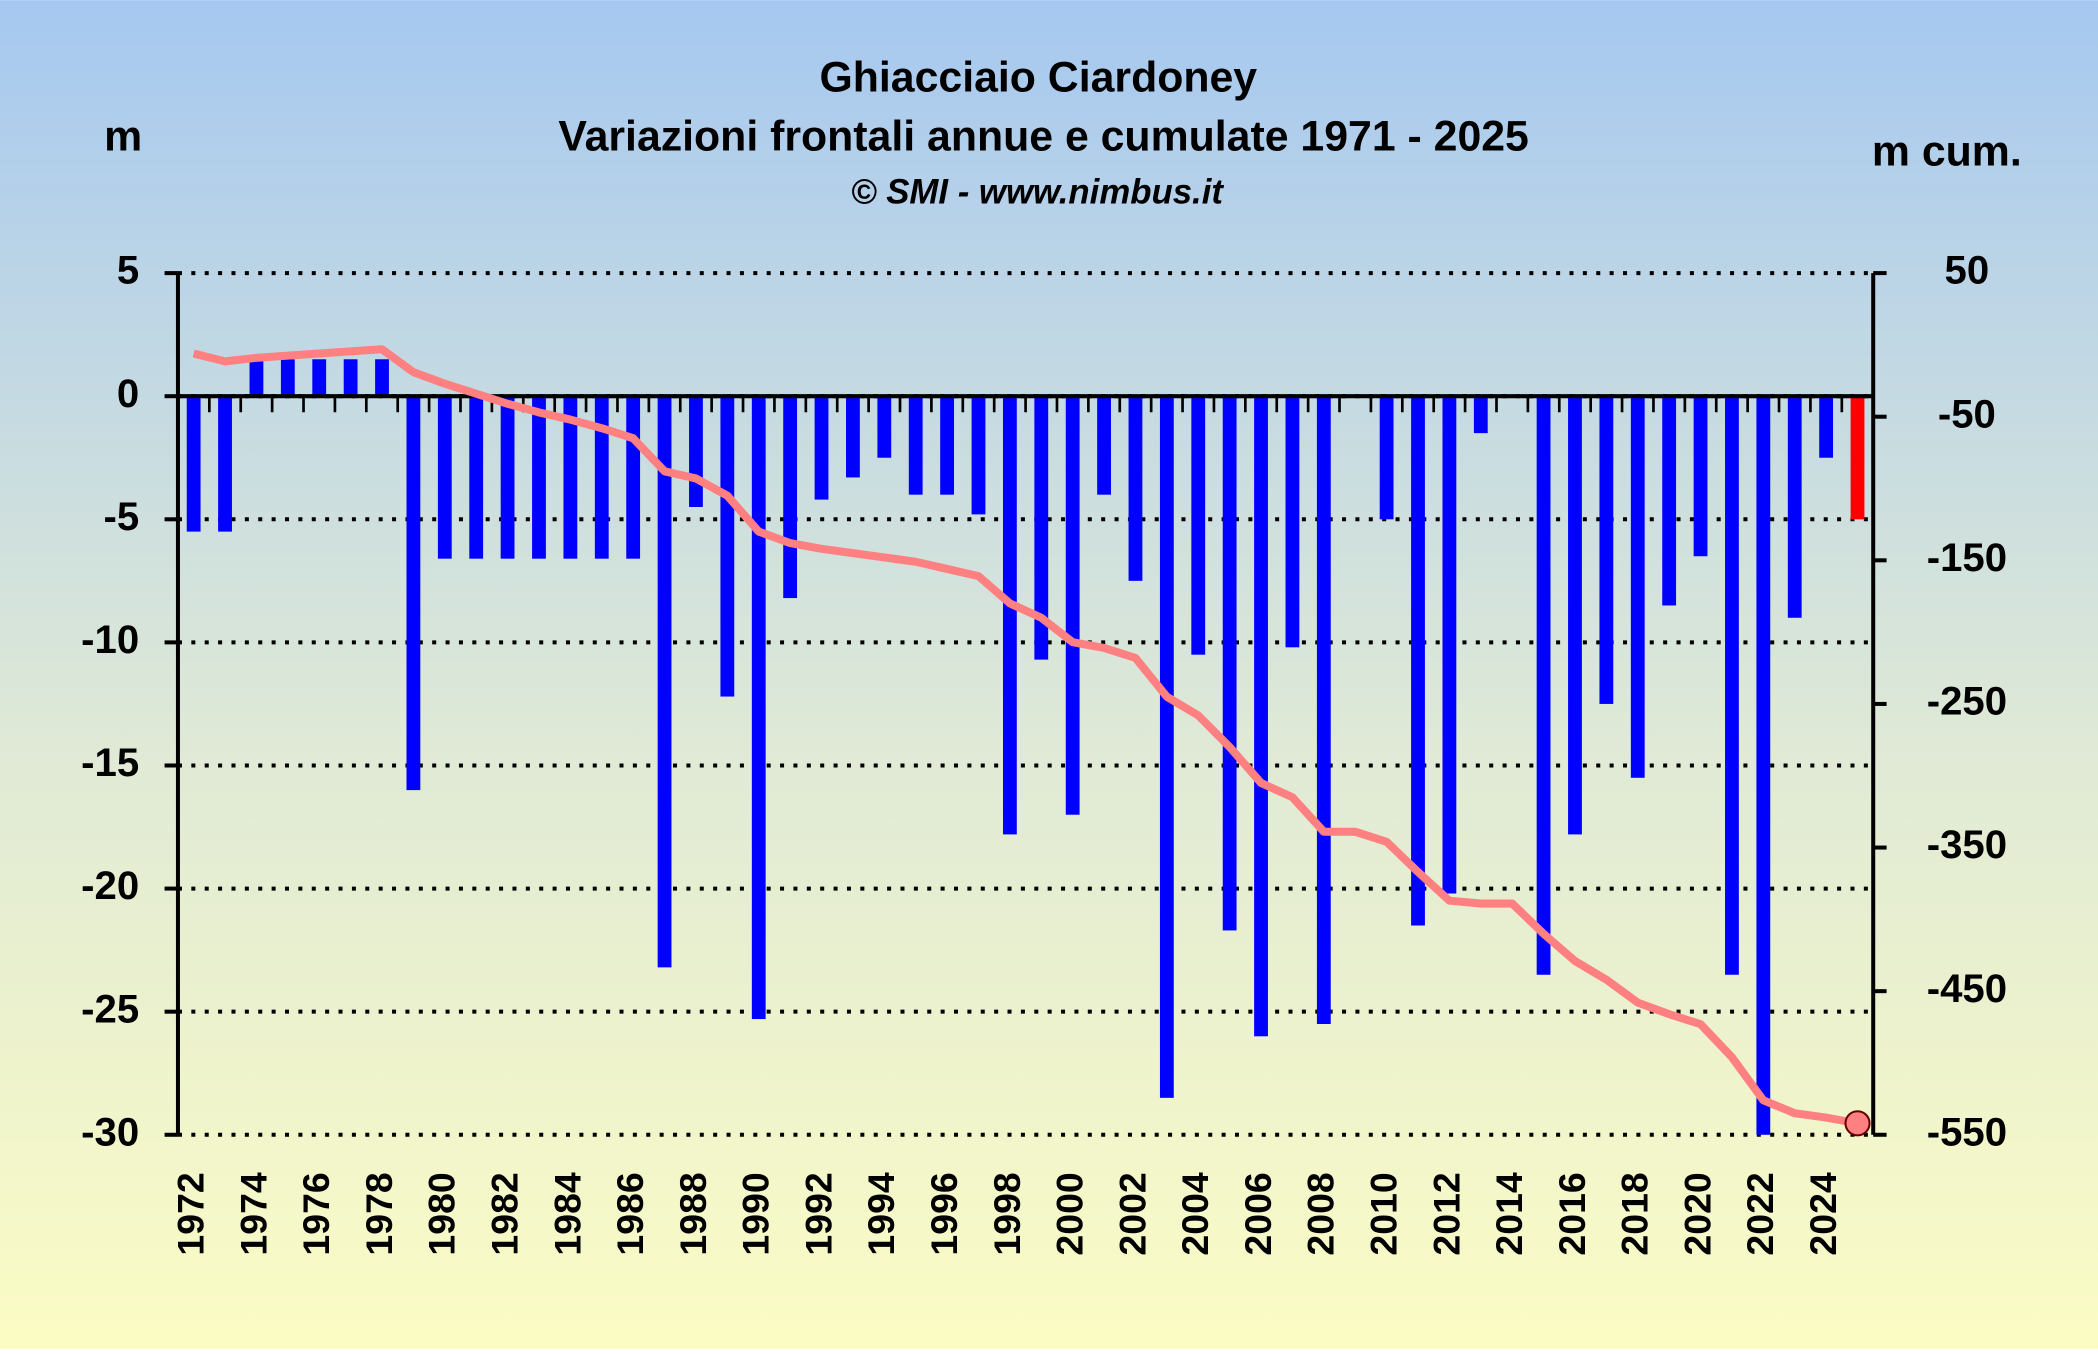 The width and height of the screenshot is (2098, 1354). I want to click on x-tick-label: 2014, so click(1509, 1213).